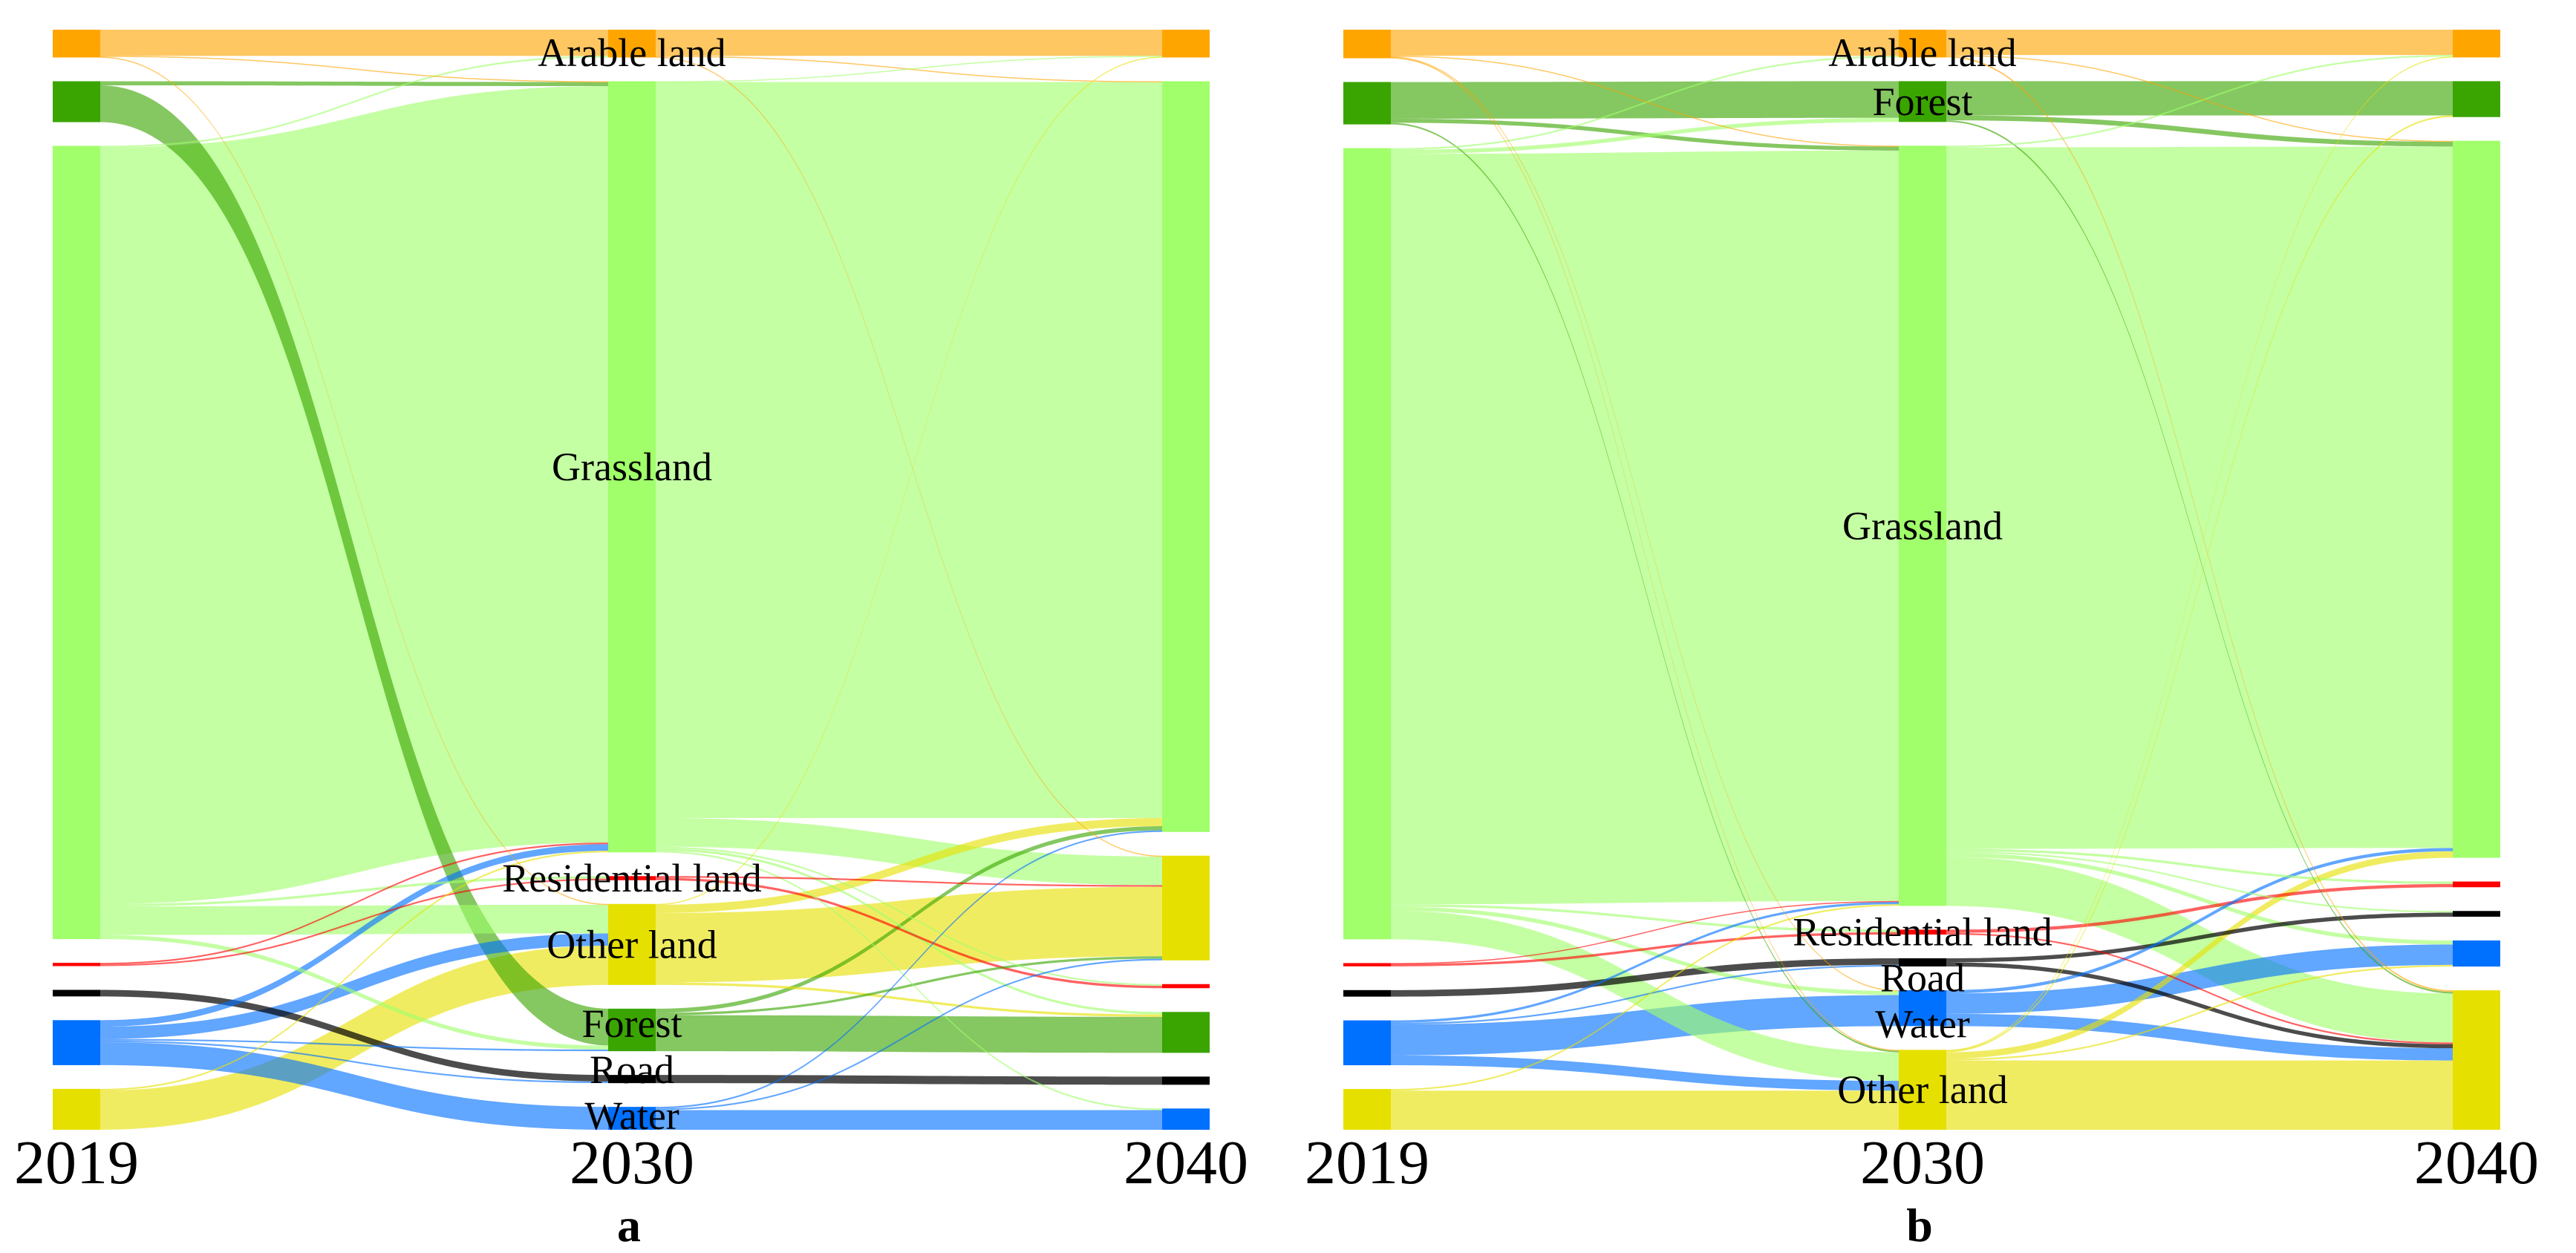 The width and height of the screenshot is (2576, 1253). I want to click on node-label-residential: Residential land, so click(631, 878).